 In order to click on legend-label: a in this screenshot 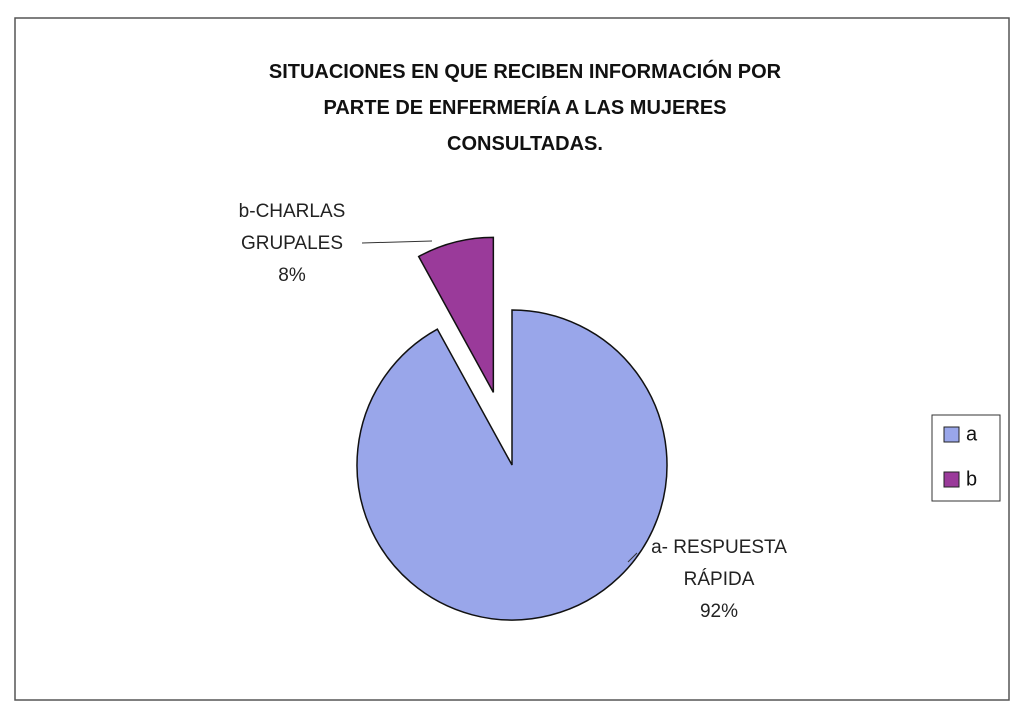, I will do `click(972, 434)`.